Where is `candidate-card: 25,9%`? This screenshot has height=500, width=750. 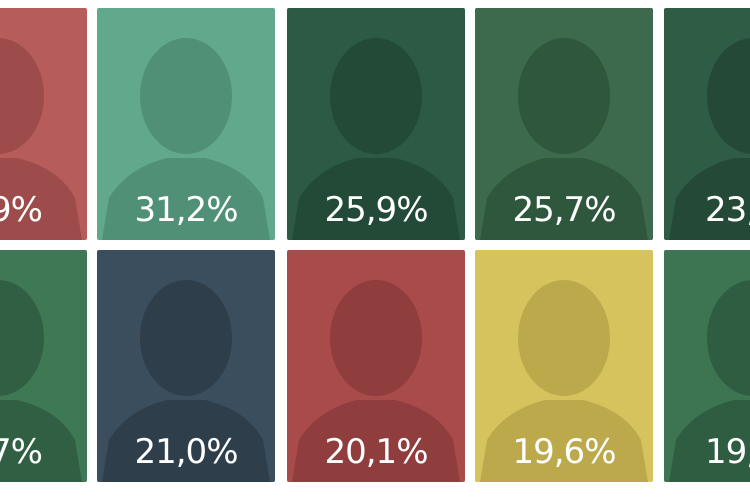 candidate-card: 25,9% is located at coordinates (376, 124).